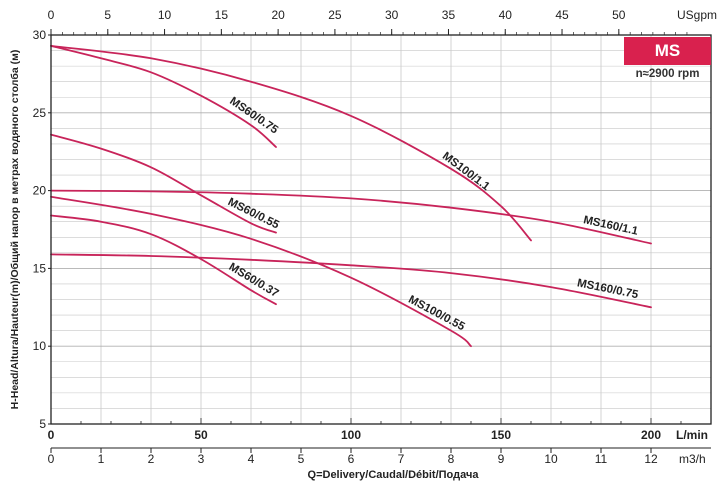 The image size is (721, 482). Describe the element at coordinates (51, 15) in the screenshot. I see `usgpm-tick-label: 0` at that location.